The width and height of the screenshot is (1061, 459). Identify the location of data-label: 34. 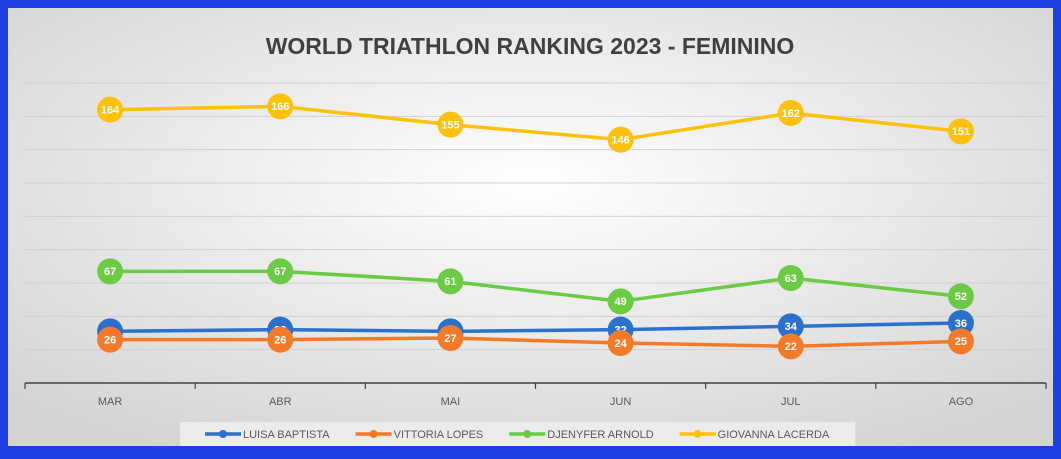
(791, 327).